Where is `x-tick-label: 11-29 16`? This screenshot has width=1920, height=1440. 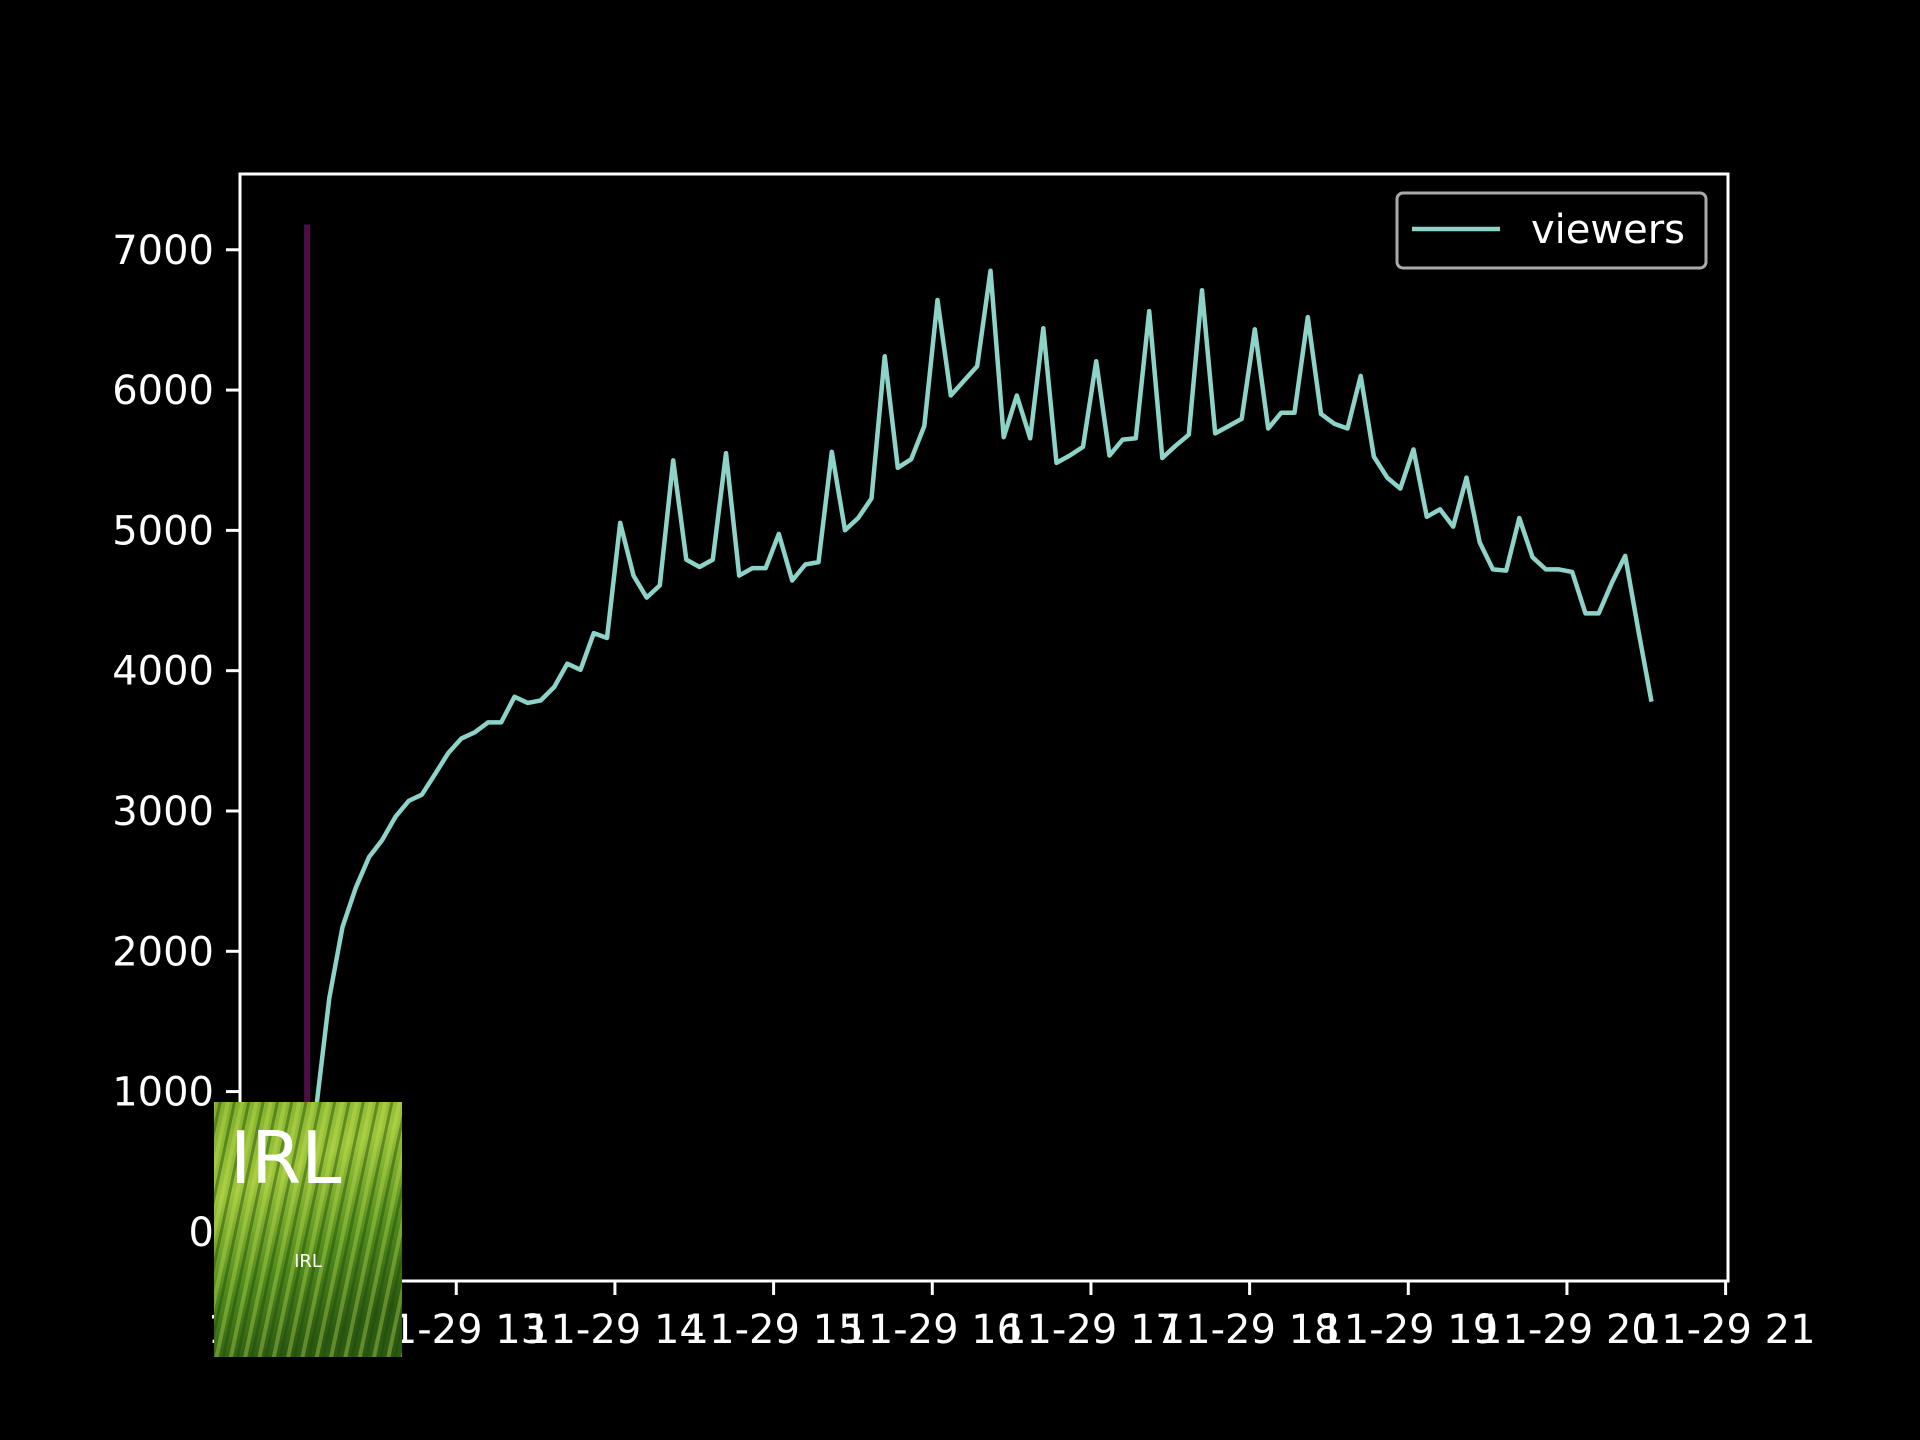 x-tick-label: 11-29 16 is located at coordinates (932, 1330).